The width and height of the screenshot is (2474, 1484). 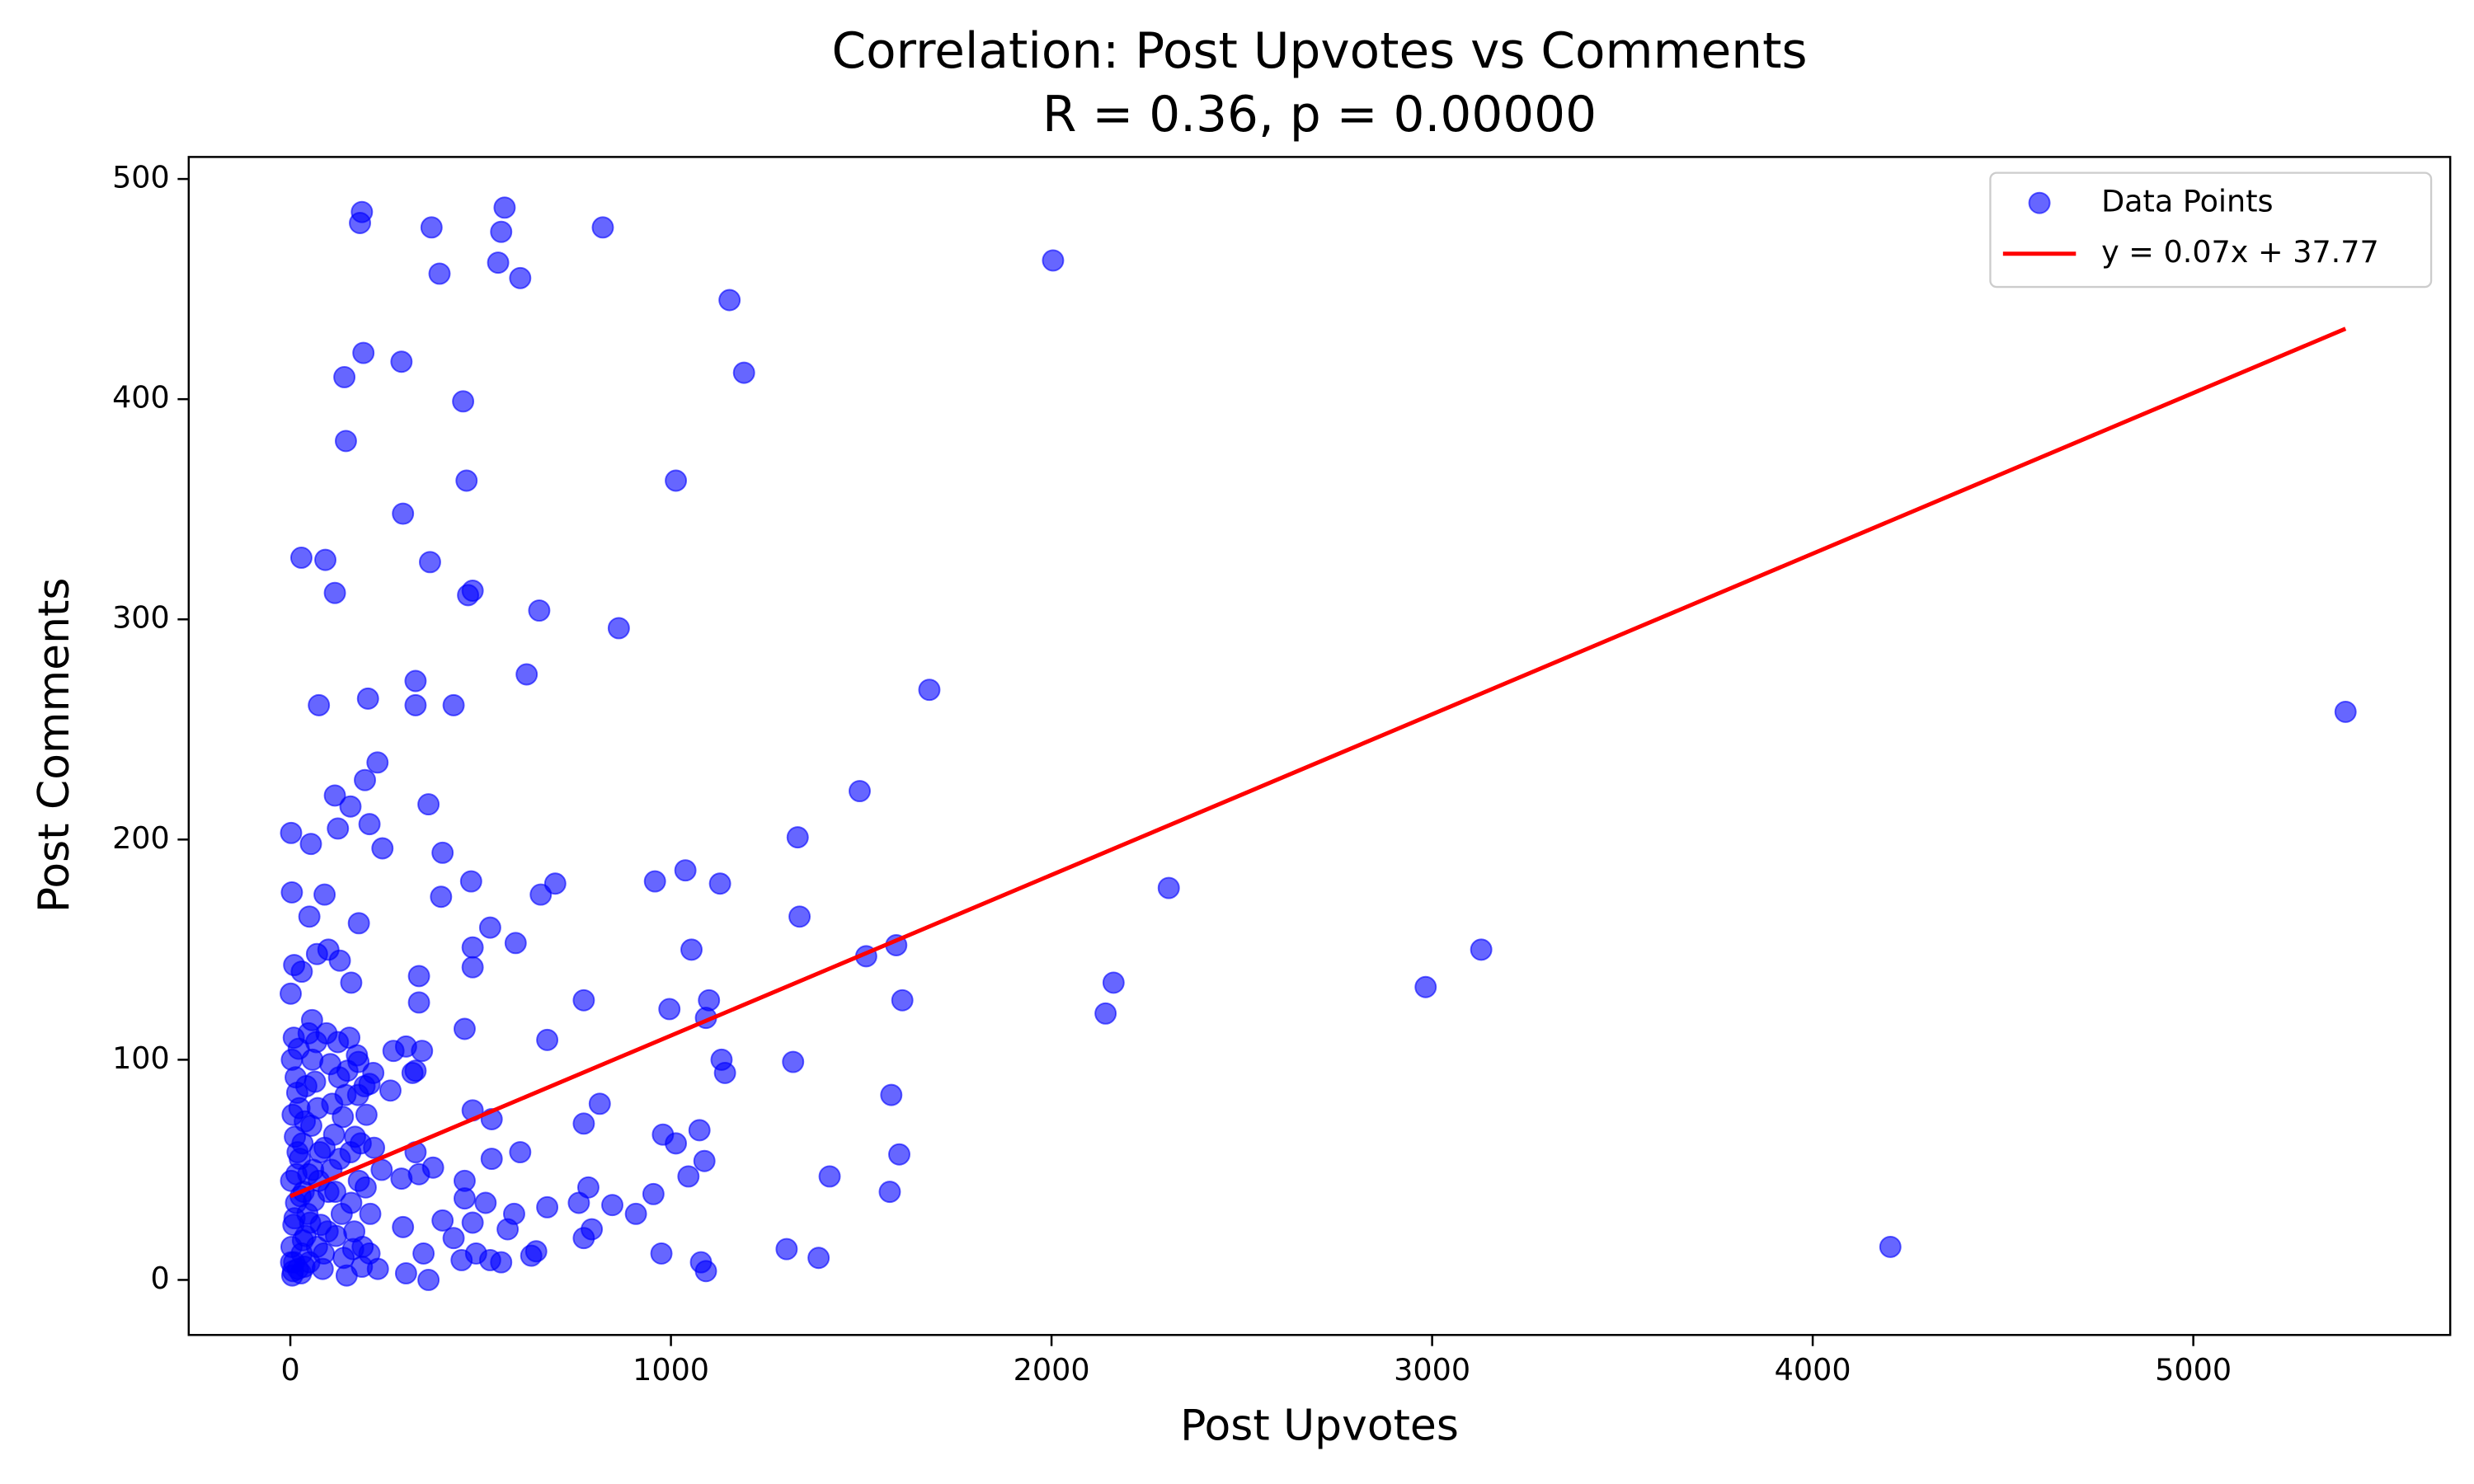 I want to click on y-axis-label: Post Comments, so click(x=54, y=745).